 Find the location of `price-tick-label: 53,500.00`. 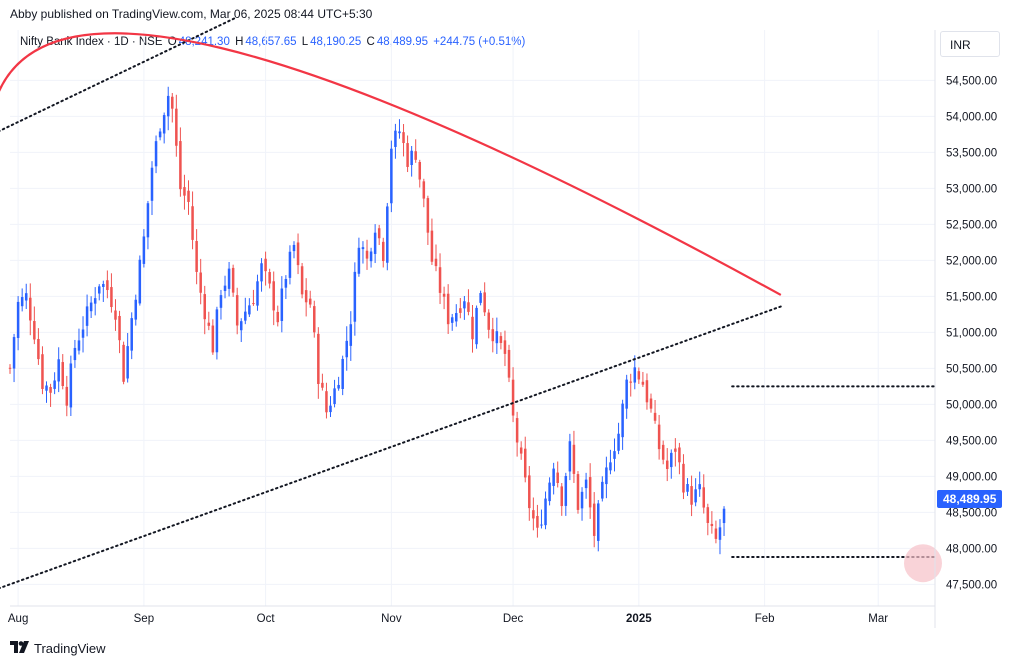

price-tick-label: 53,500.00 is located at coordinates (971, 153).